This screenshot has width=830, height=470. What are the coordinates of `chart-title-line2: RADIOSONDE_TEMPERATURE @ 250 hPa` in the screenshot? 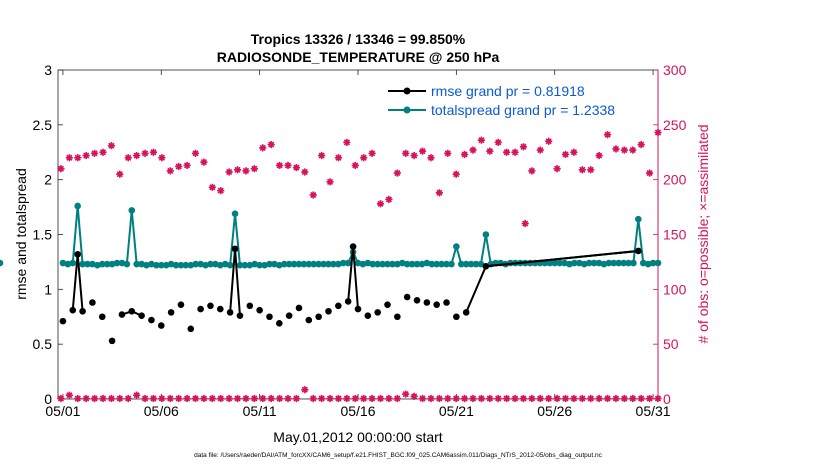 It's located at (358, 57).